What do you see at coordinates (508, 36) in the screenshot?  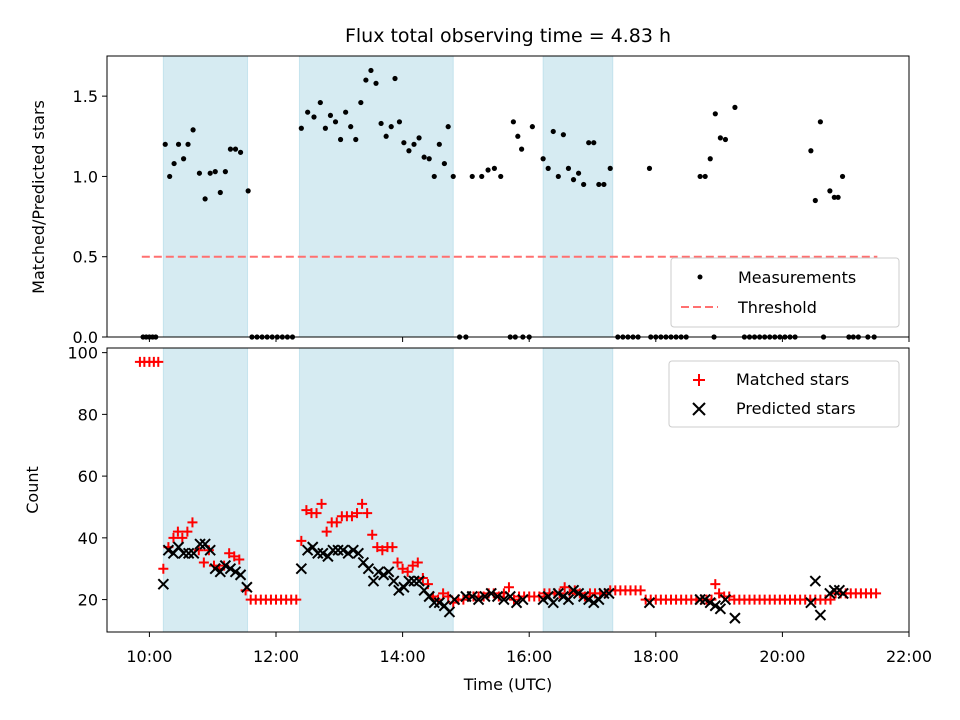 I see `chart-title: Flux total observing time = 4.83 h` at bounding box center [508, 36].